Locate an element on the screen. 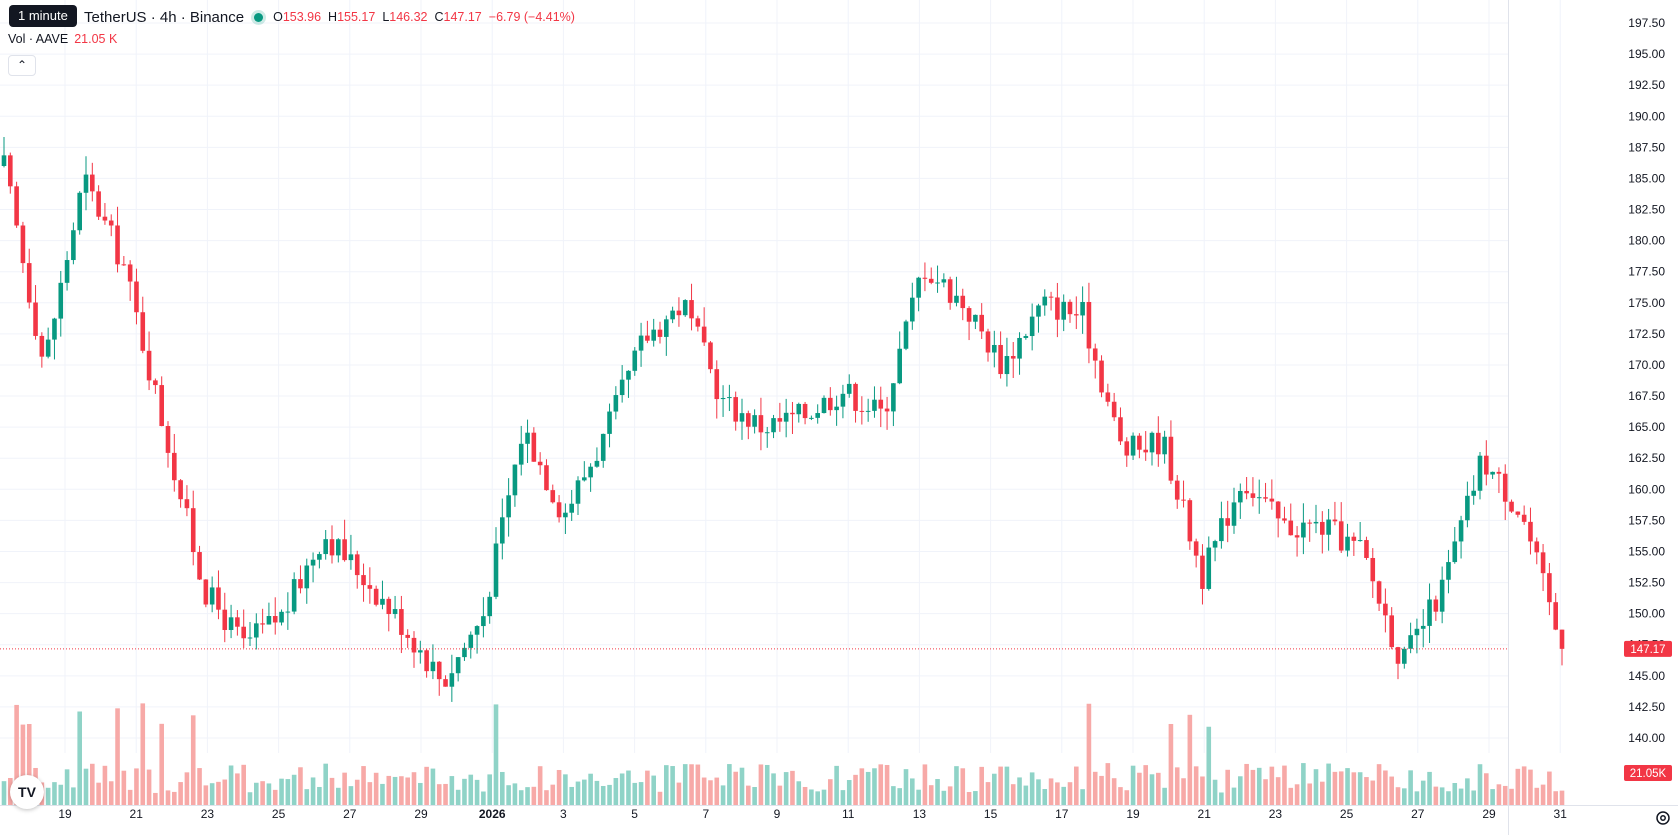 This screenshot has width=1678, height=835. price-tick-label: 197.50 is located at coordinates (1646, 23).